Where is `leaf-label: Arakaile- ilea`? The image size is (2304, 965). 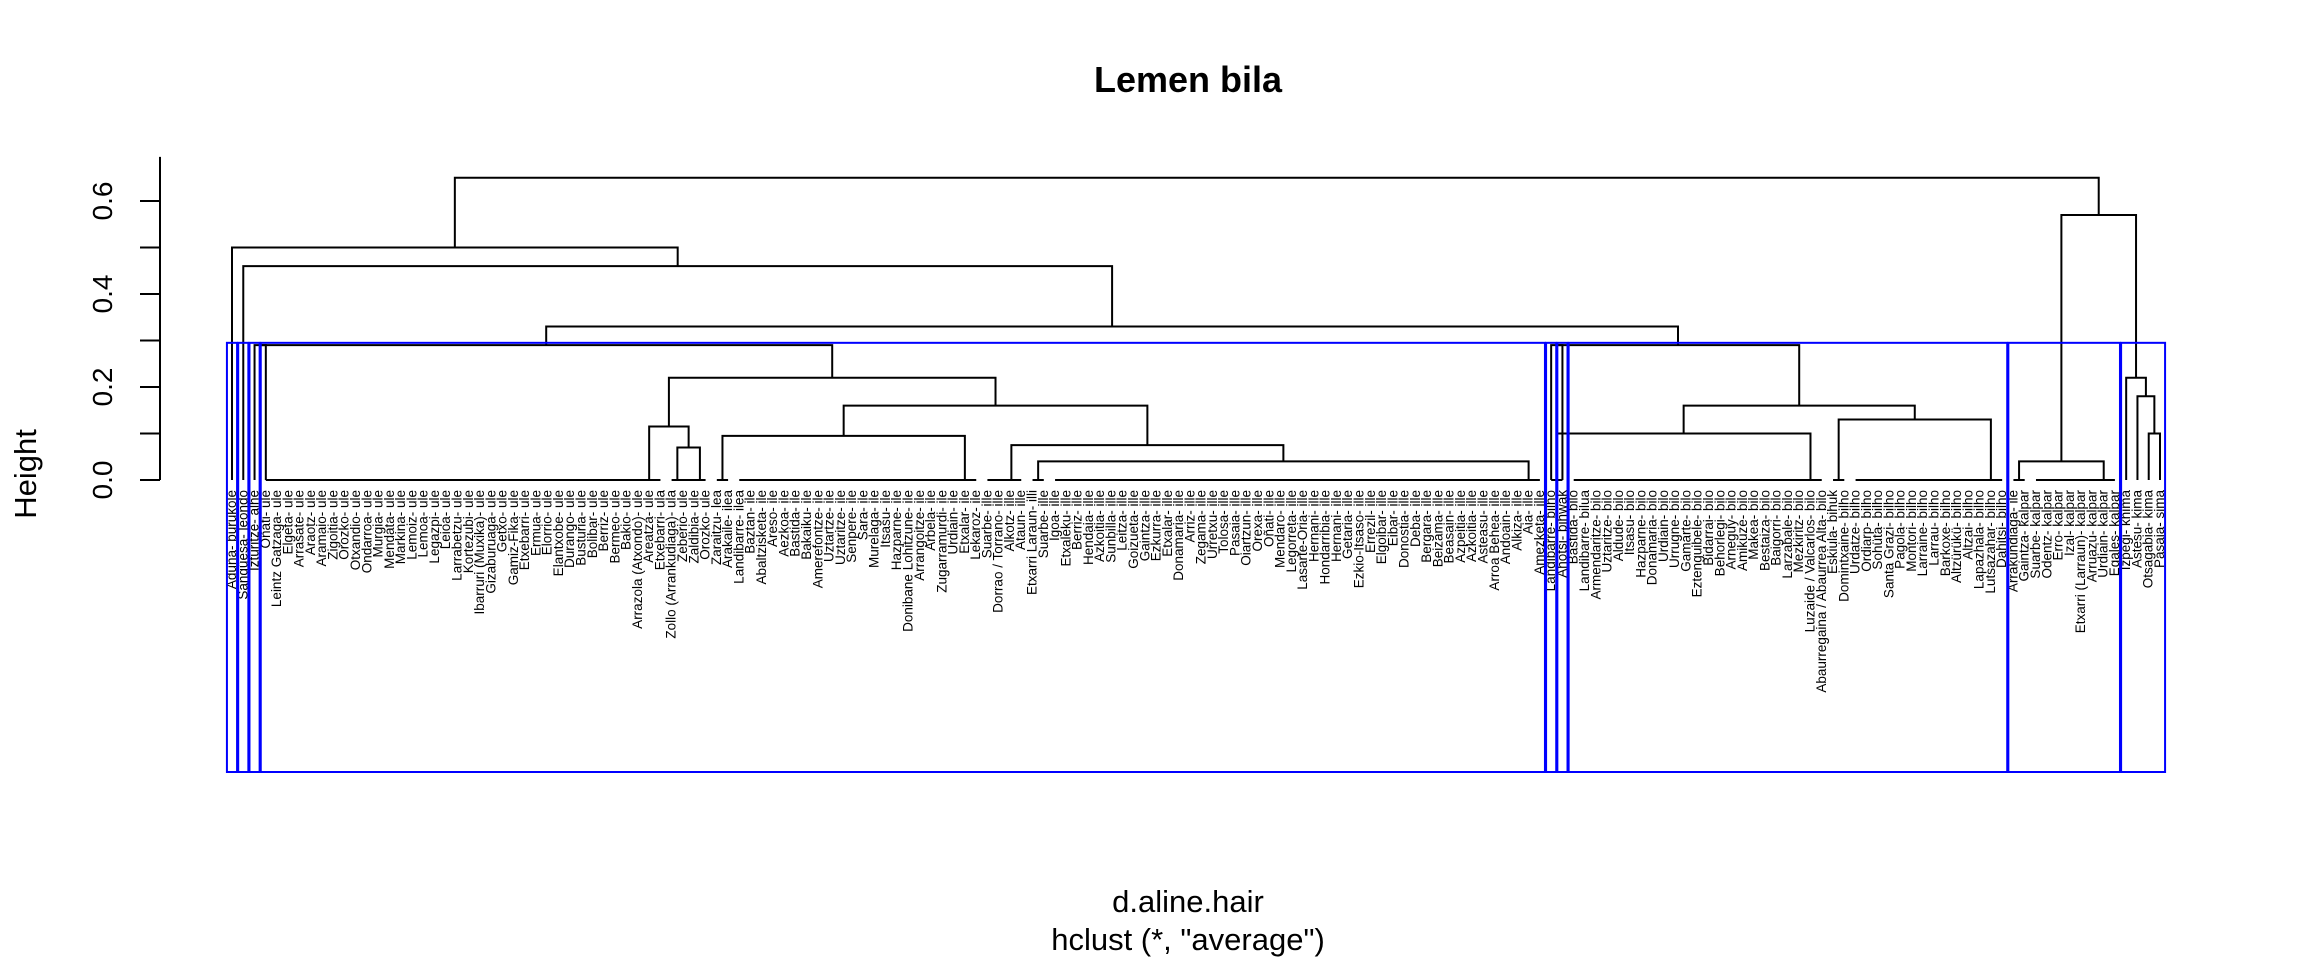
leaf-label: Arakaile- ilea is located at coordinates (727, 529).